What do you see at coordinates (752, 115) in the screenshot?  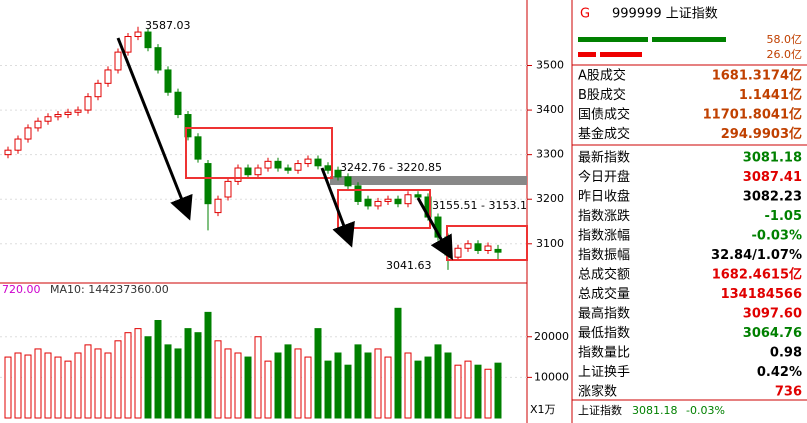 I see `quote-value: 11701.8041亿` at bounding box center [752, 115].